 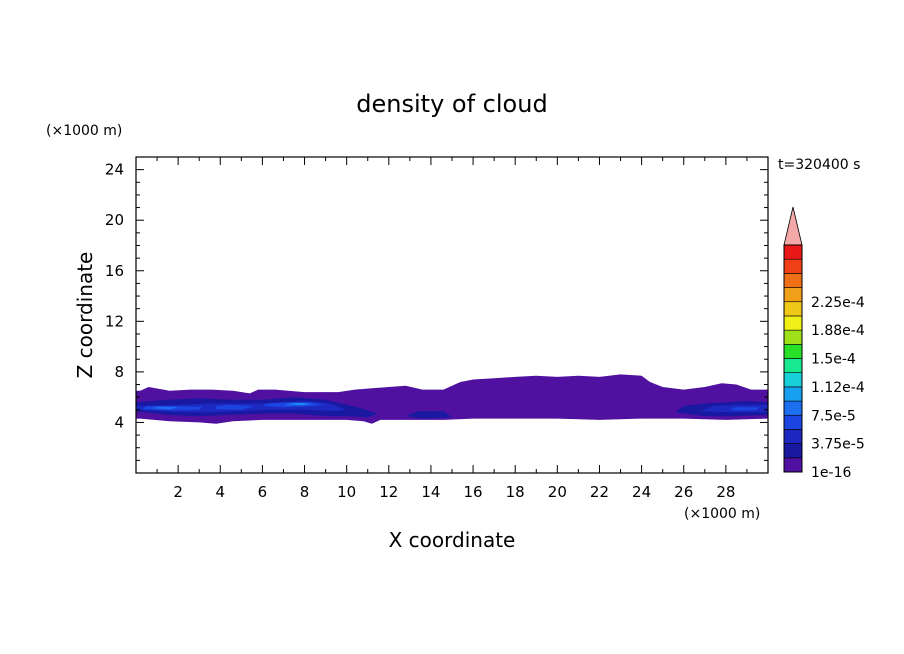 I want to click on y-tick-label: 4, so click(x=119, y=422).